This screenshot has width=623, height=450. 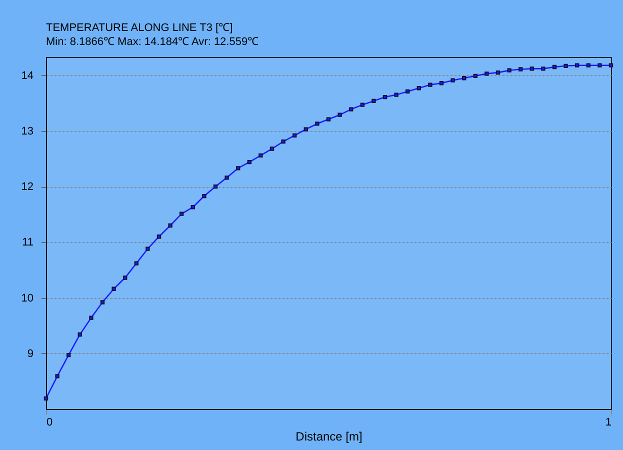 What do you see at coordinates (152, 42) in the screenshot?
I see `chart-subtitle: Min: 8.1866℃ Max: 14.184℃ Avr: 12.559℃` at bounding box center [152, 42].